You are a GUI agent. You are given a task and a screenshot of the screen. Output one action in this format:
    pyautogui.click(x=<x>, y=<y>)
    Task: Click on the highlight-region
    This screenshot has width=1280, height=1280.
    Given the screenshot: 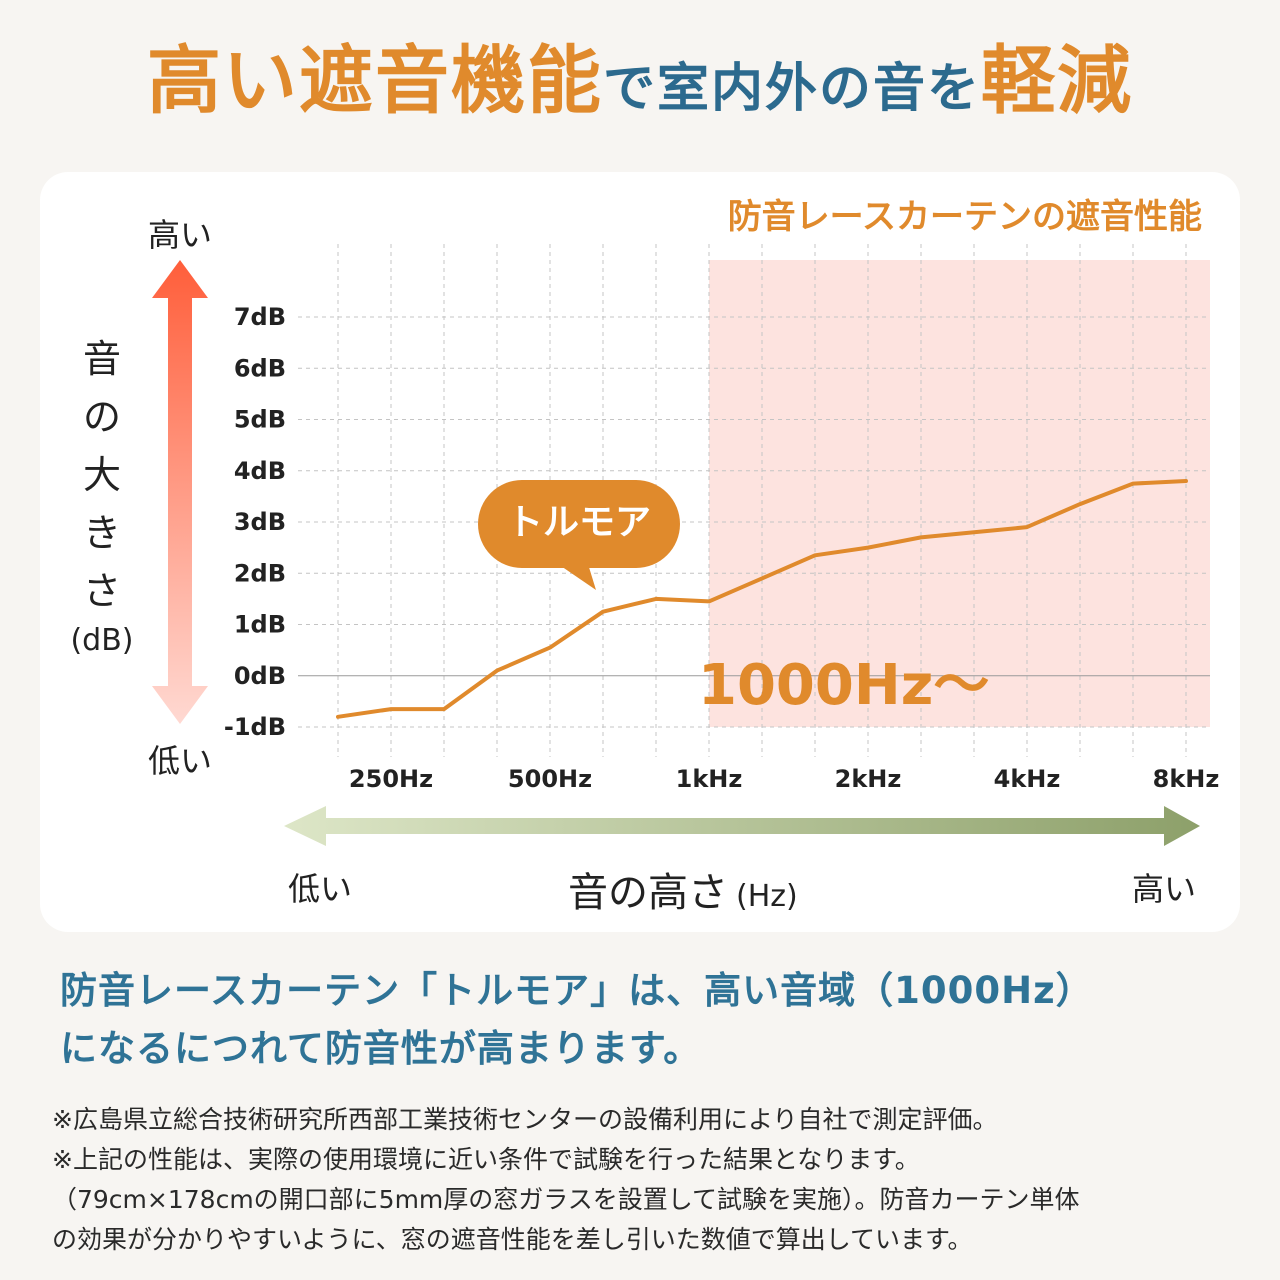 What is the action you would take?
    pyautogui.click(x=959, y=493)
    